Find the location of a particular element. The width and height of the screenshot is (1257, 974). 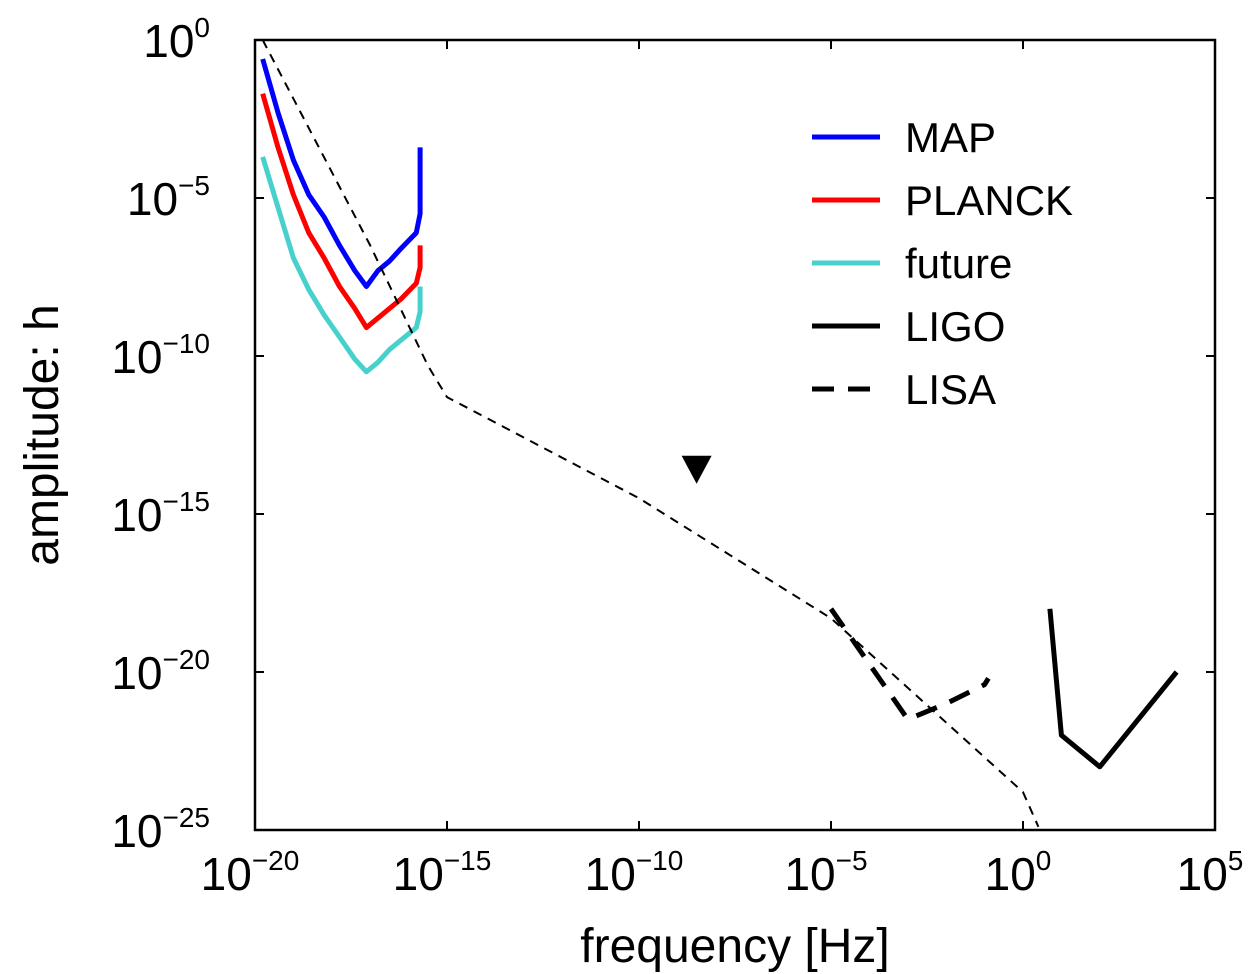

y-tick-label: 10⁰ is located at coordinates (176, 39).